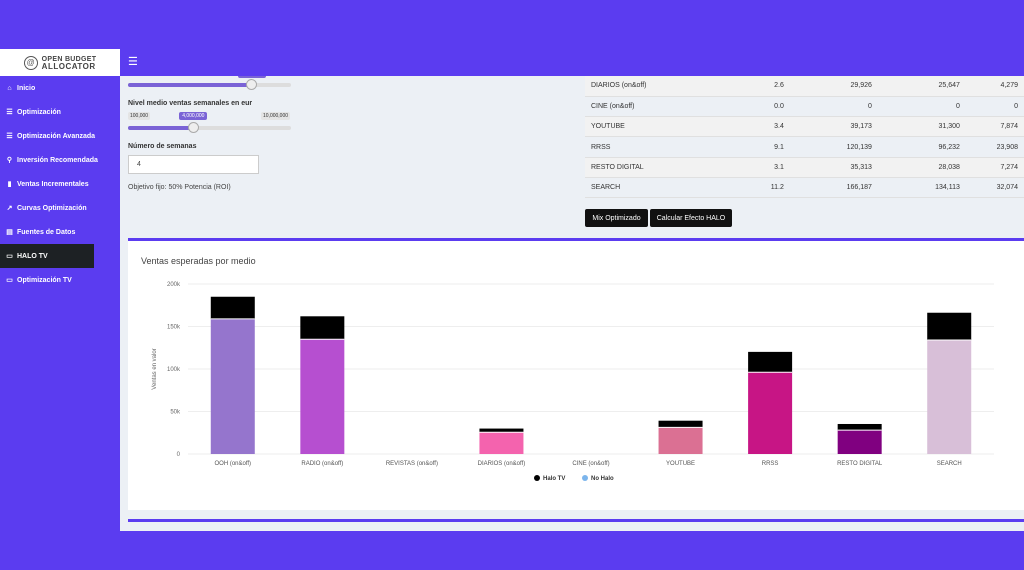 The width and height of the screenshot is (1024, 570). What do you see at coordinates (833, 167) in the screenshot?
I see `table-cell-value: 35,313` at bounding box center [833, 167].